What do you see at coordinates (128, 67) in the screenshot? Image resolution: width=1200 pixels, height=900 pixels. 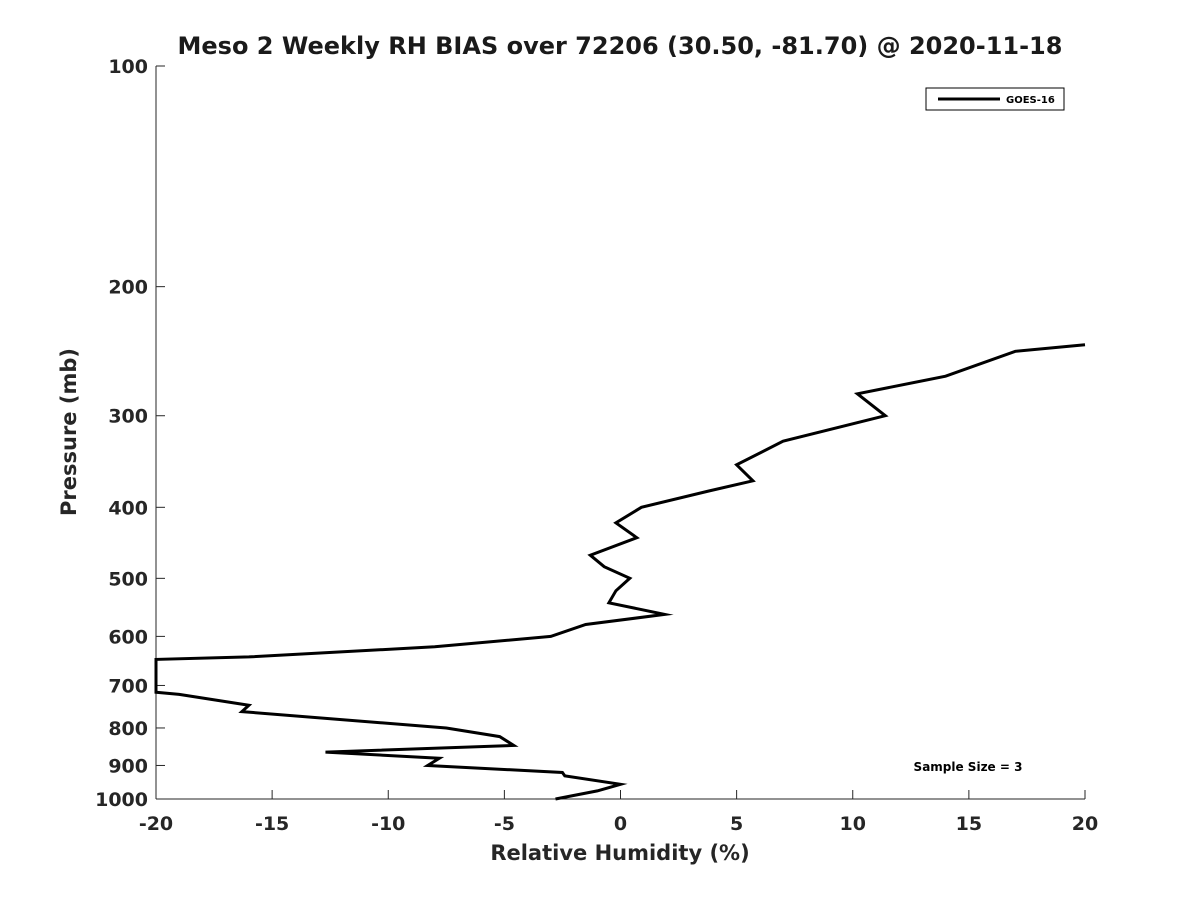 I see `y-tick-label: 100` at bounding box center [128, 67].